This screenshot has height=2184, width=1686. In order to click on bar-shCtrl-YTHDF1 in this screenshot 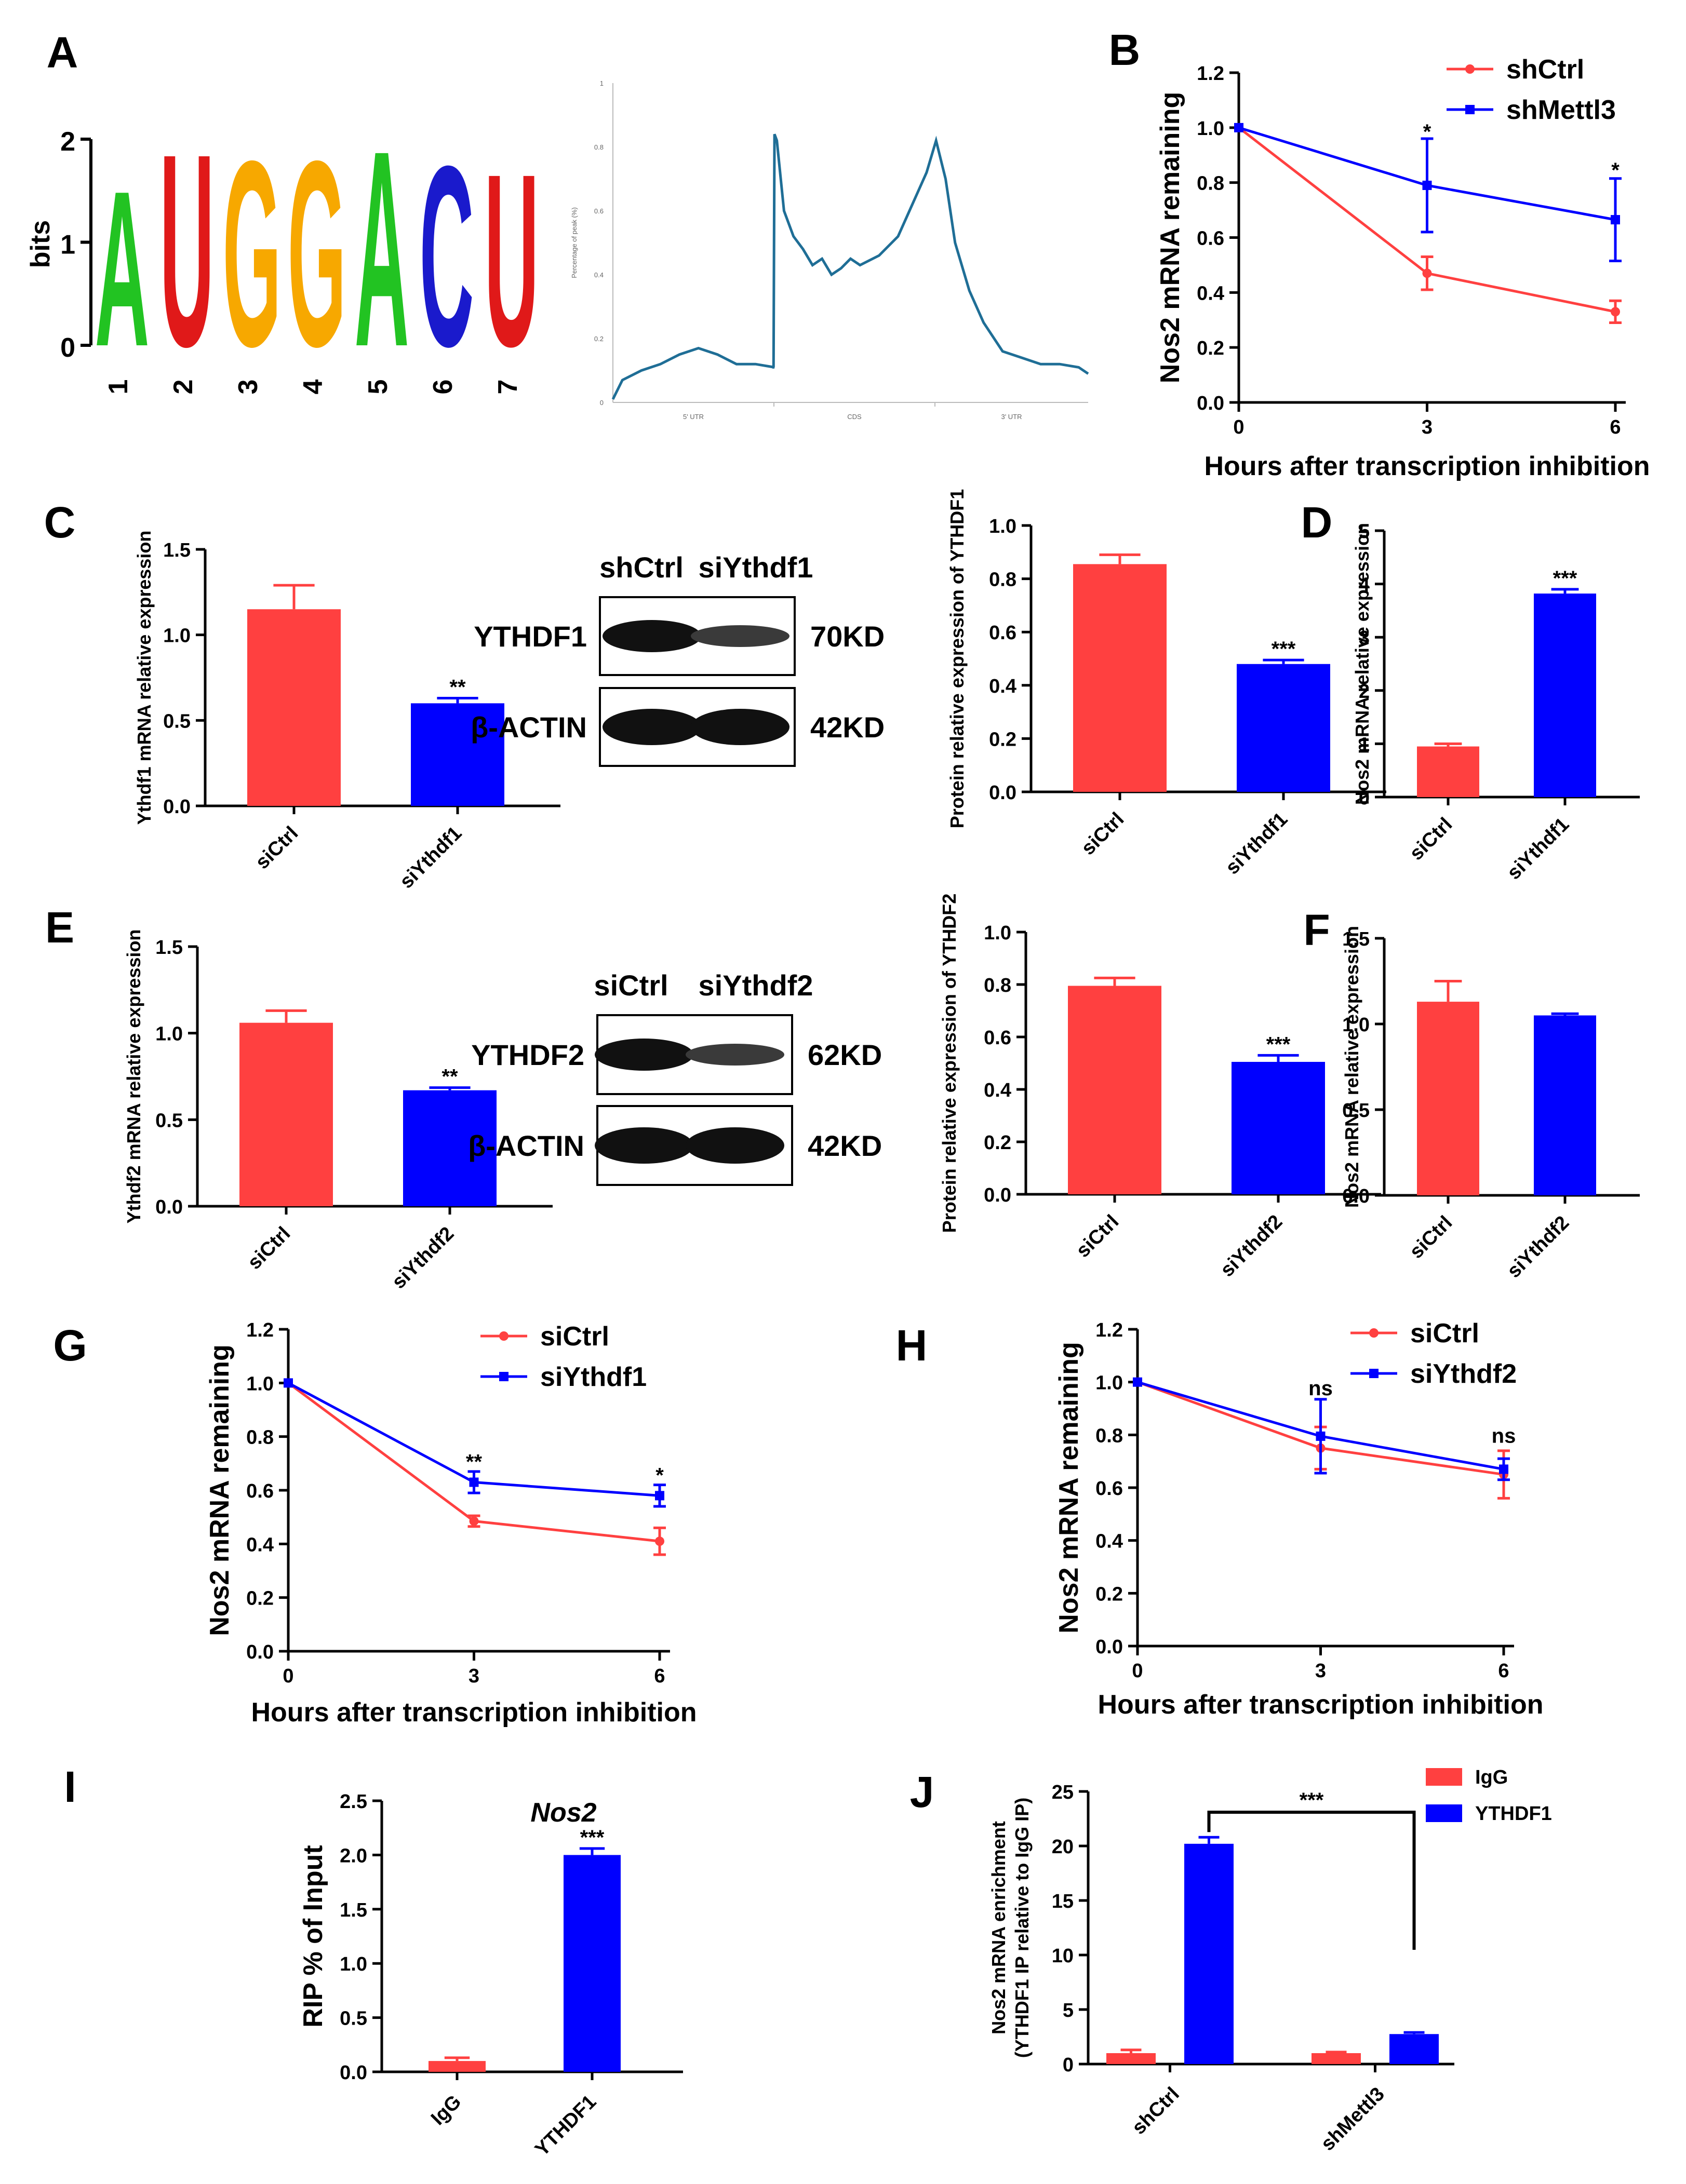, I will do `click(1209, 1953)`.